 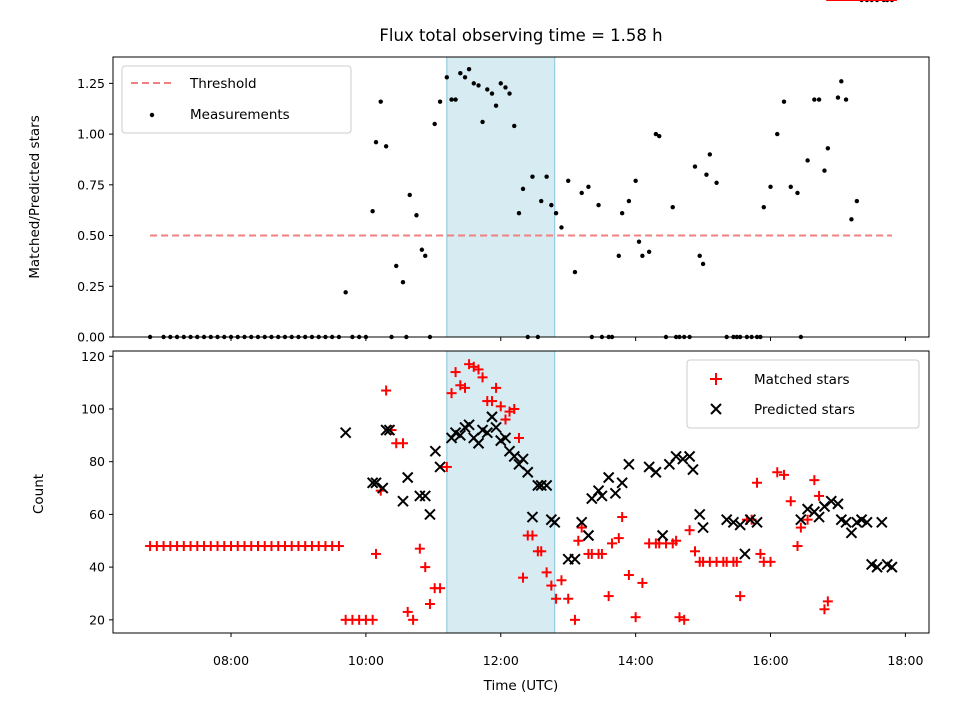 What do you see at coordinates (716, 379) in the screenshot?
I see `matched-legend-swatch` at bounding box center [716, 379].